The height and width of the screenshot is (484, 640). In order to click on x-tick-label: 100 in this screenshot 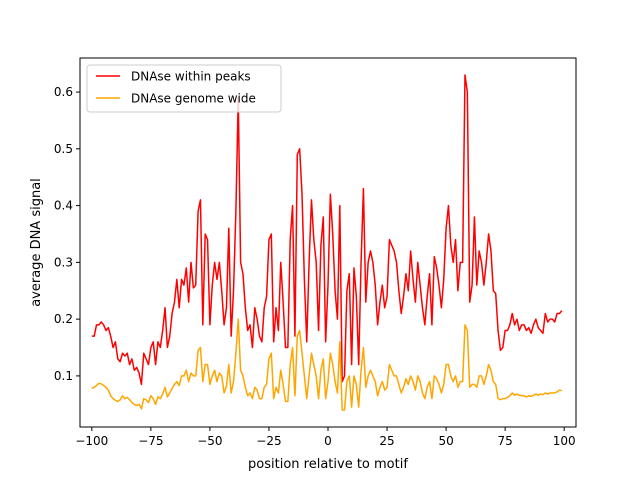, I will do `click(564, 441)`.